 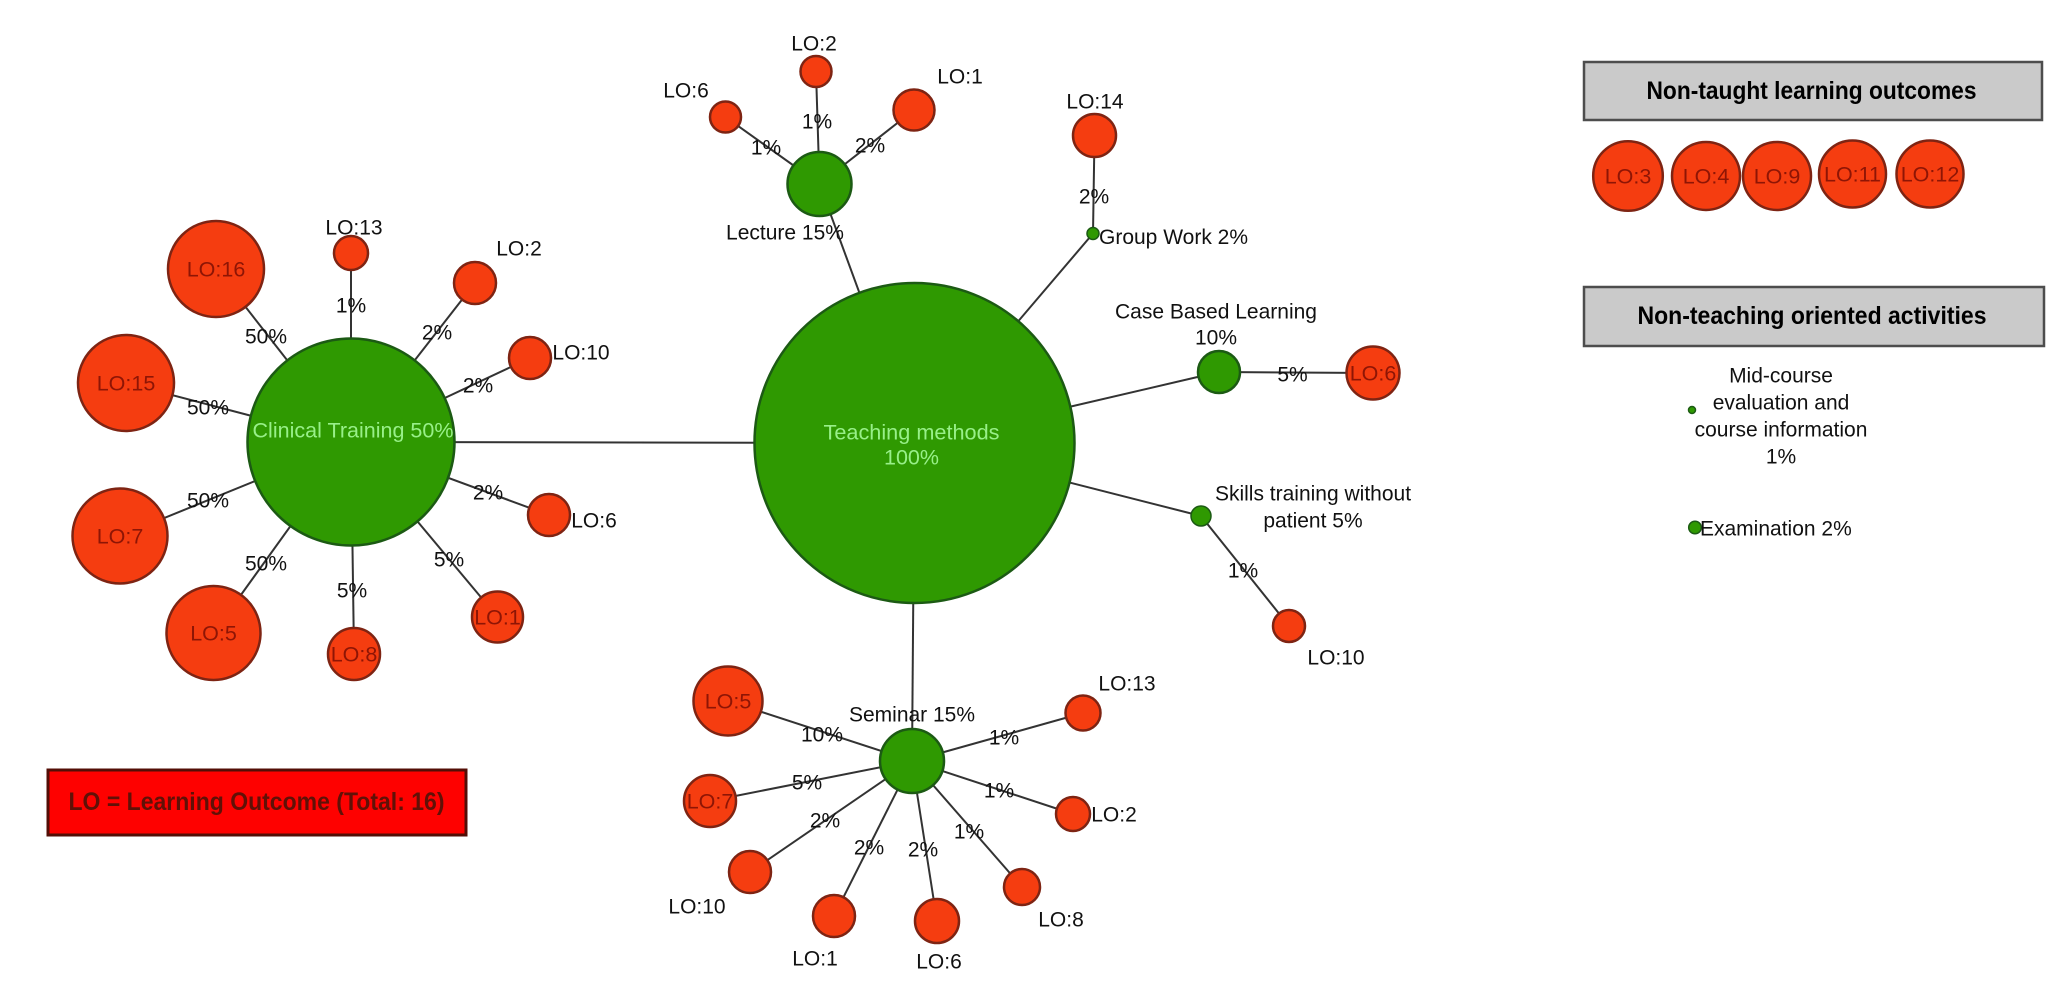 I want to click on svg-text: LO:15, so click(x=126, y=384).